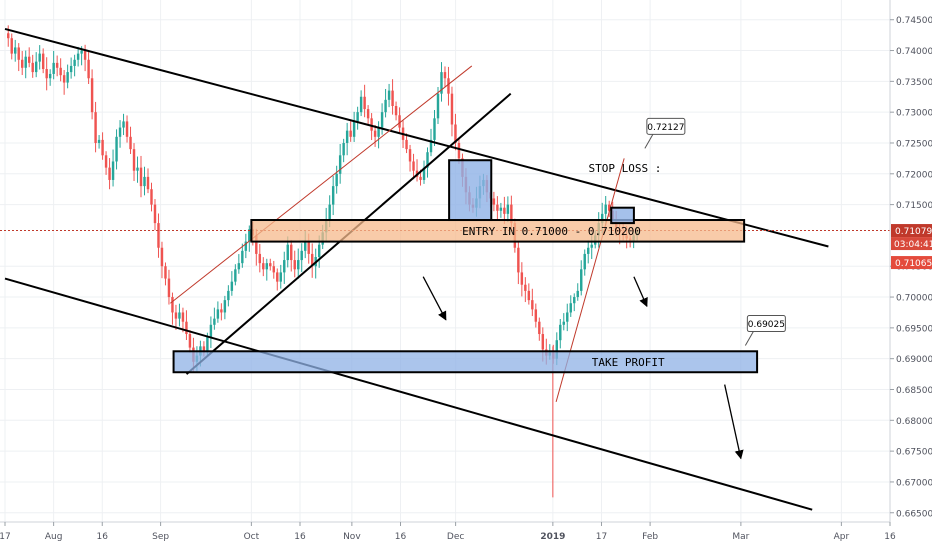  I want to click on channel-line-thin, so click(321, 184).